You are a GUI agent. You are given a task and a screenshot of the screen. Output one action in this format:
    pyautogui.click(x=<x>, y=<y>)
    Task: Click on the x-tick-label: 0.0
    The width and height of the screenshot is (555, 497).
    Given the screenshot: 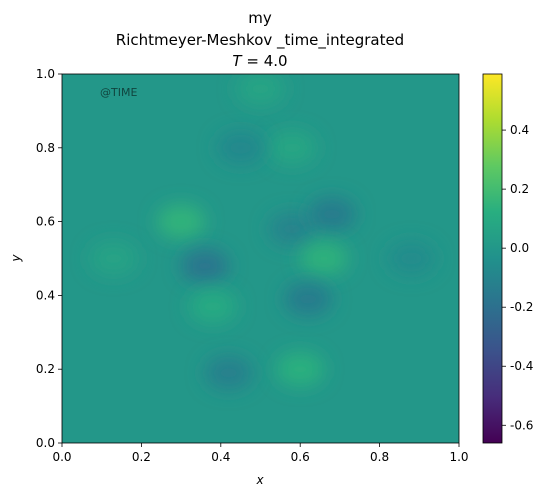 What is the action you would take?
    pyautogui.click(x=61, y=457)
    